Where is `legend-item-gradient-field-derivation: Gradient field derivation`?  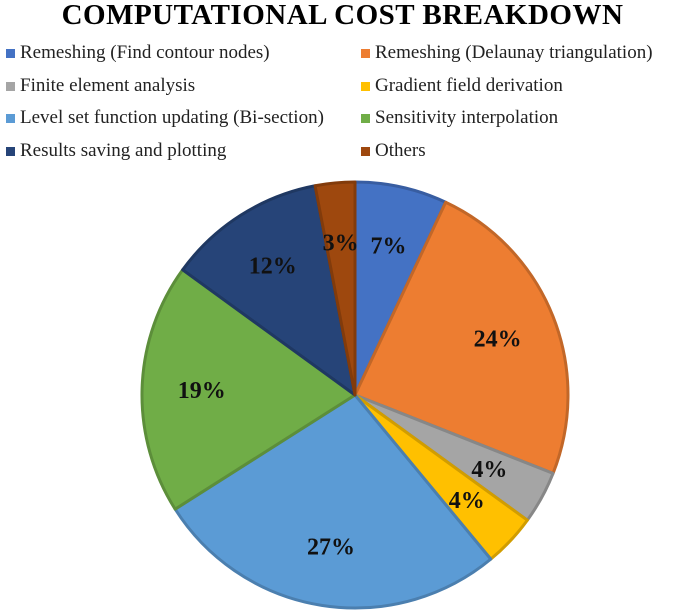 legend-item-gradient-field-derivation: Gradient field derivation is located at coordinates (462, 86).